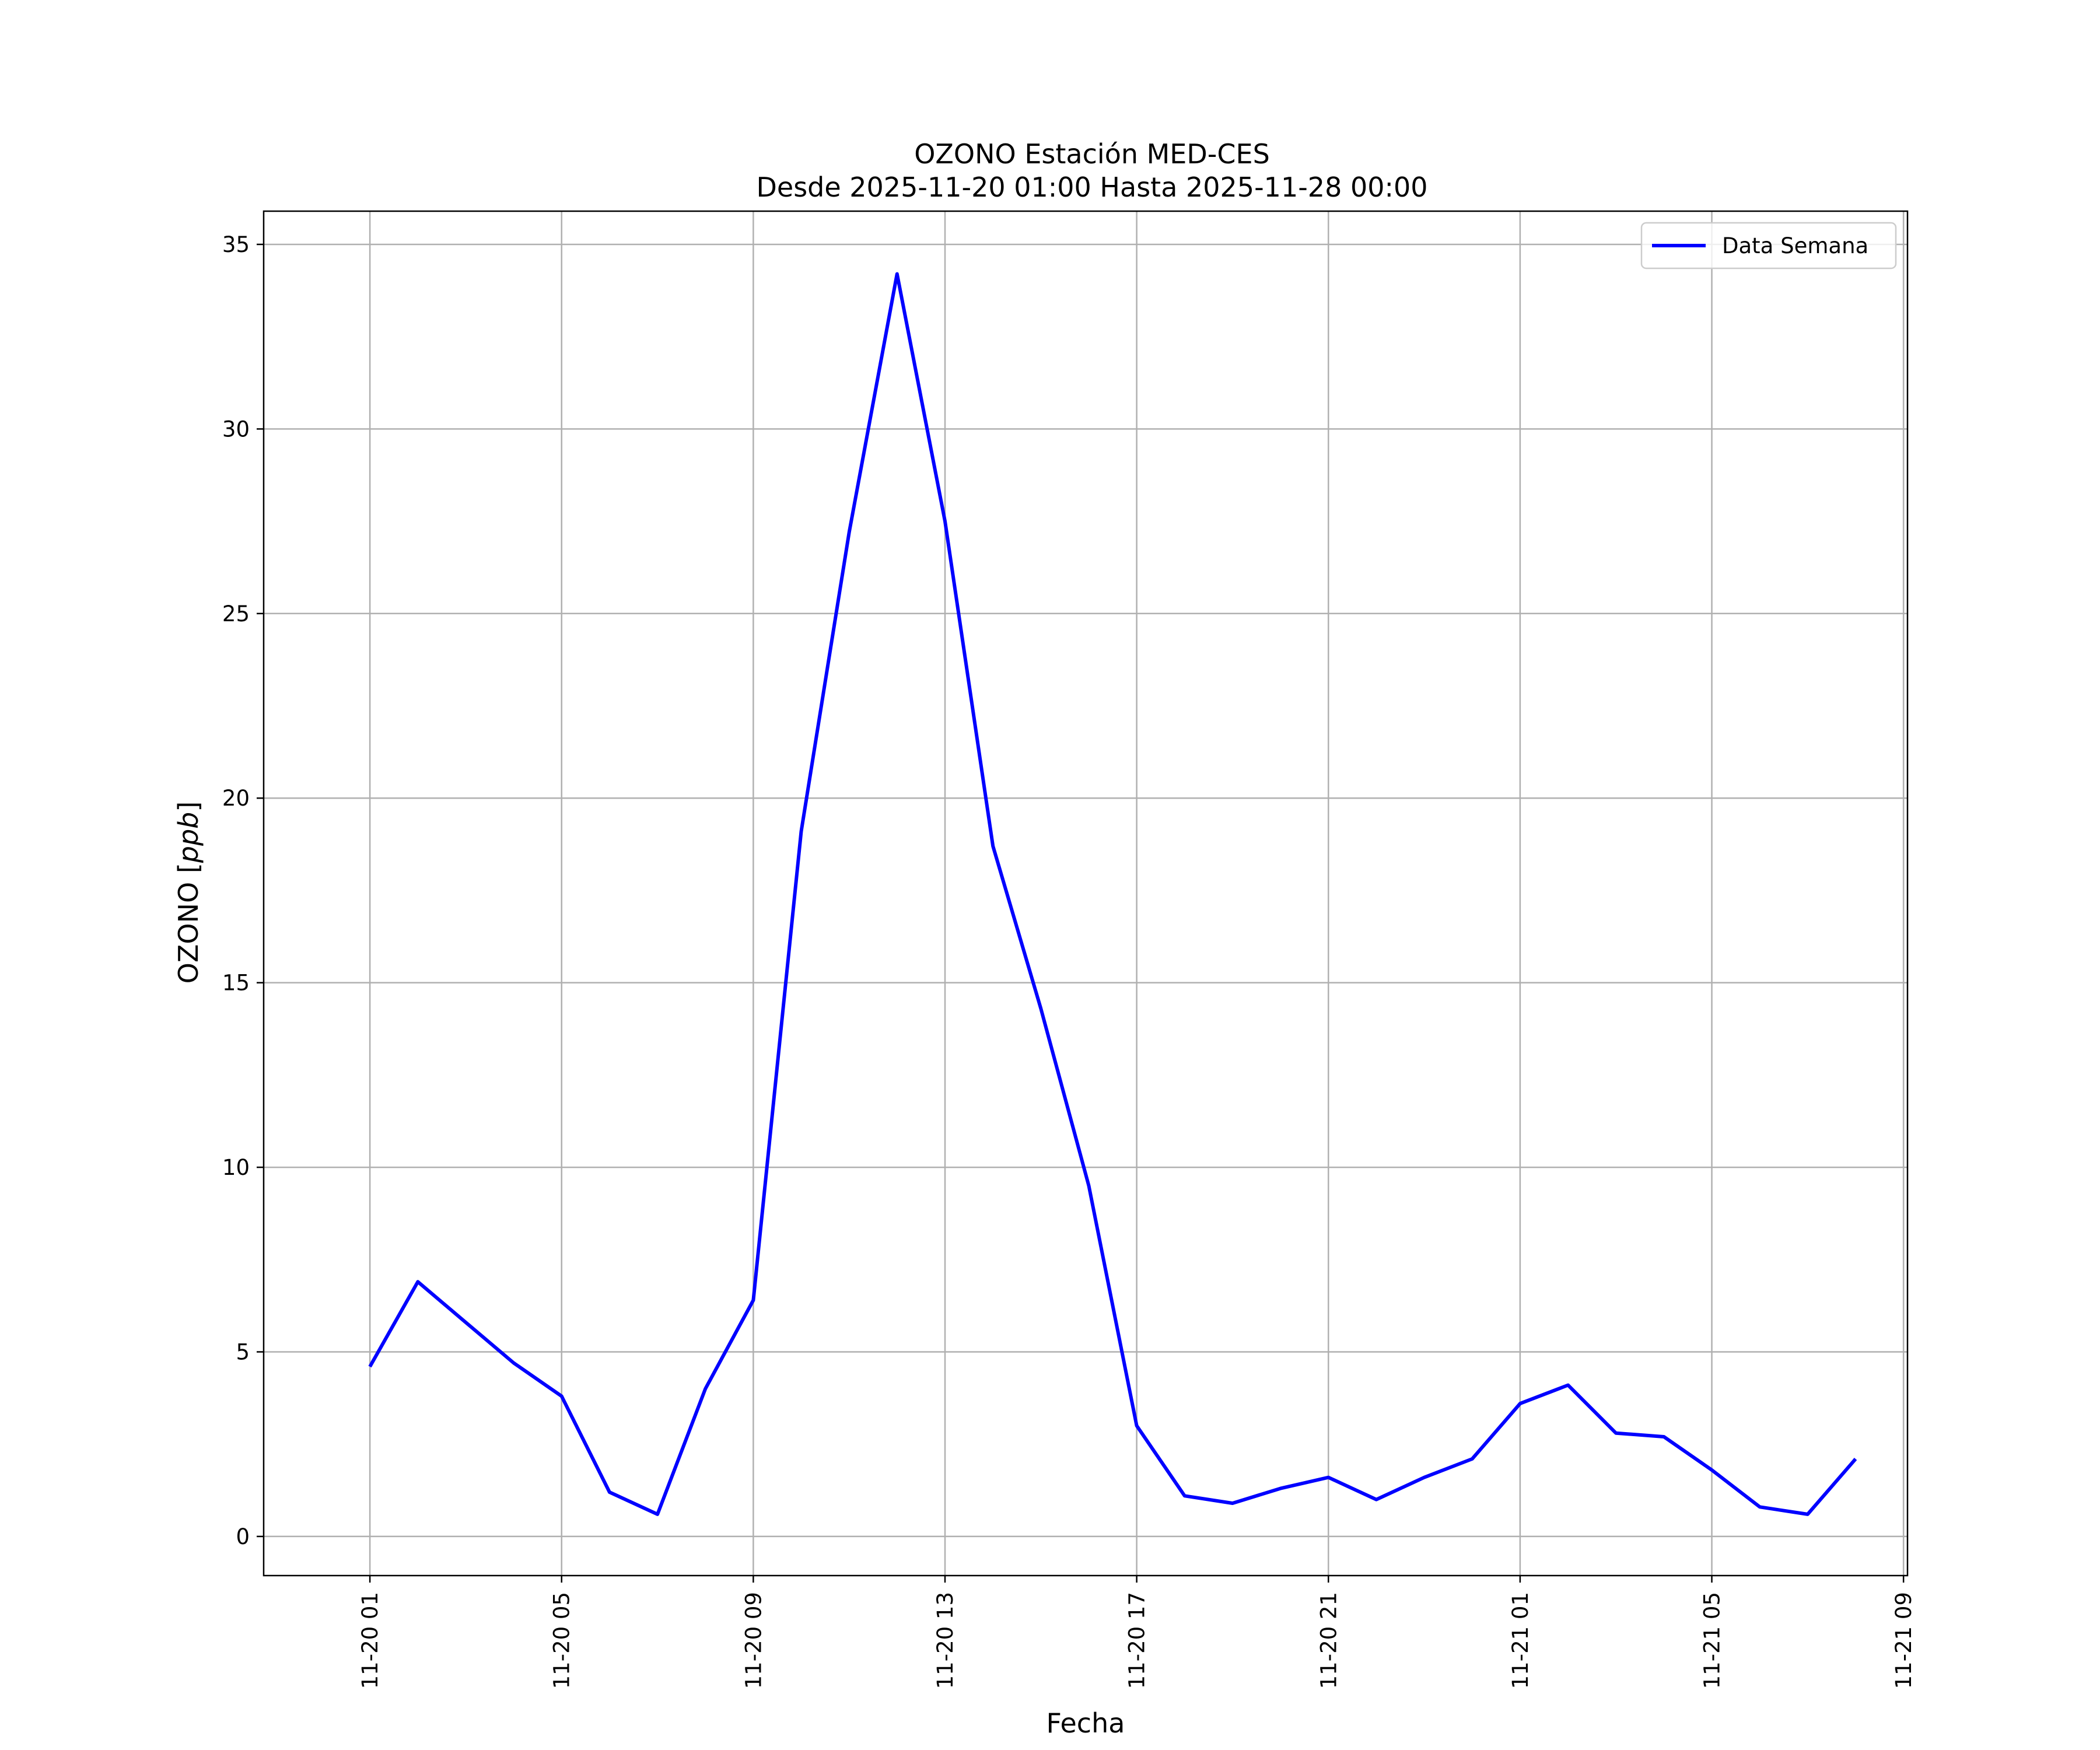 The image size is (2100, 1750). What do you see at coordinates (1092, 154) in the screenshot?
I see `chart-title: OZONO Estación MED-CES` at bounding box center [1092, 154].